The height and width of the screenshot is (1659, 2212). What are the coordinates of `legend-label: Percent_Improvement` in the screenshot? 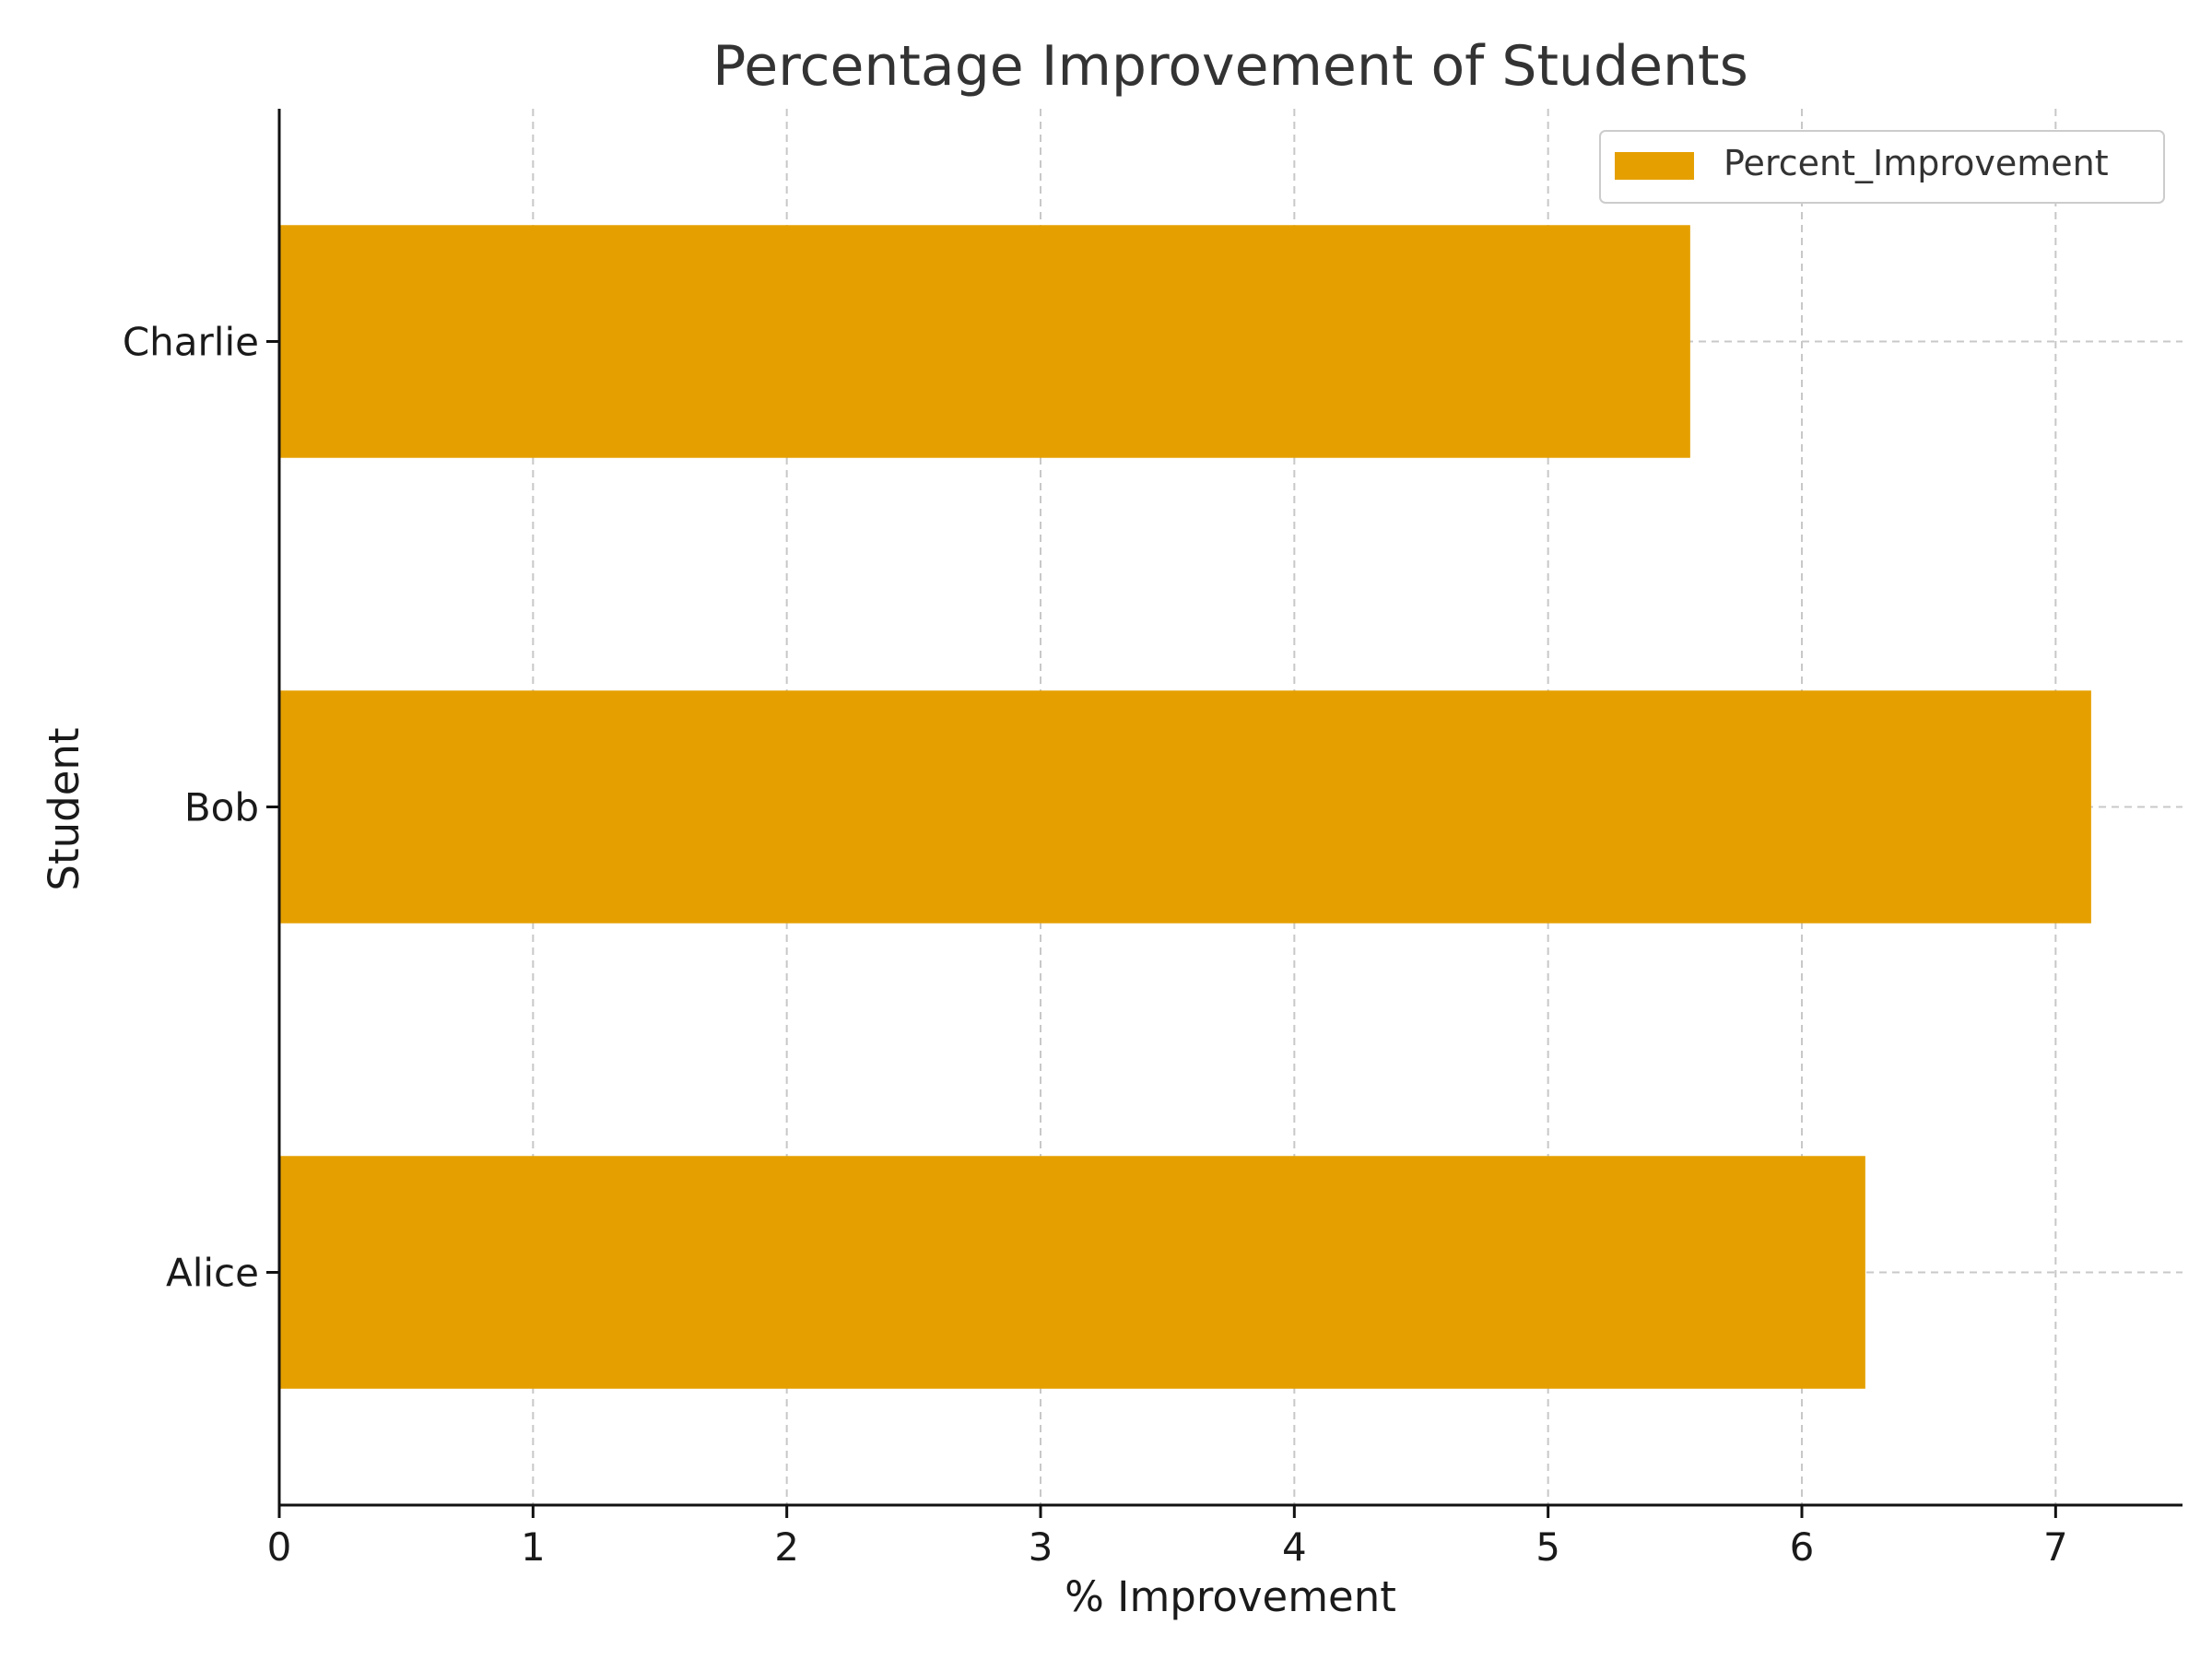 It's located at (1916, 163).